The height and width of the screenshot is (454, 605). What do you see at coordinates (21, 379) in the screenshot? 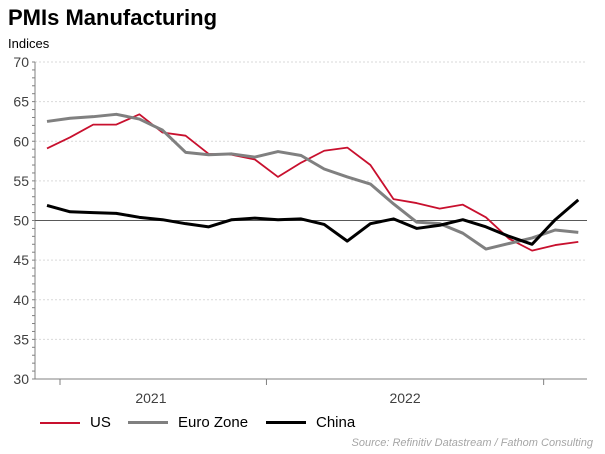
I see `y-tick-label: 30` at bounding box center [21, 379].